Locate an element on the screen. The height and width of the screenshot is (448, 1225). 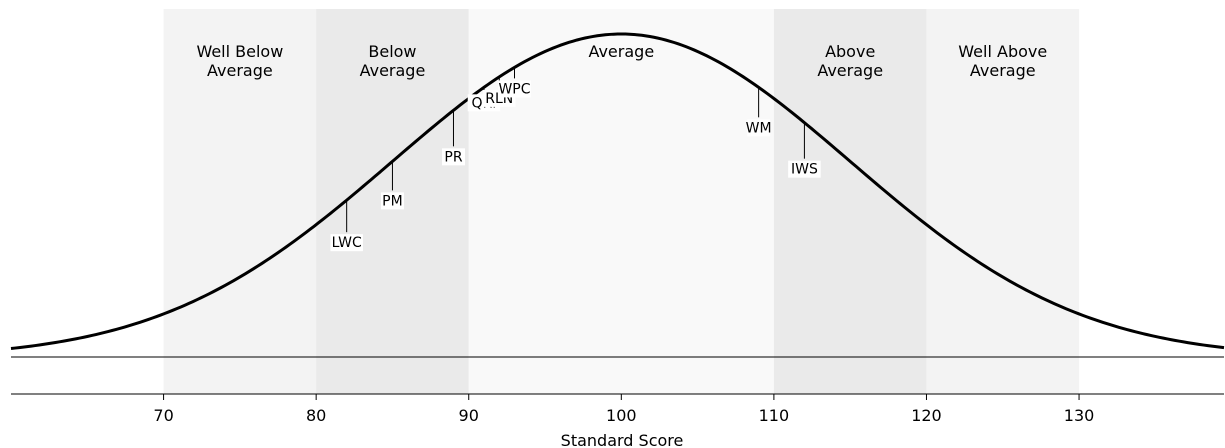
band-label-1-1: Average is located at coordinates (393, 70).